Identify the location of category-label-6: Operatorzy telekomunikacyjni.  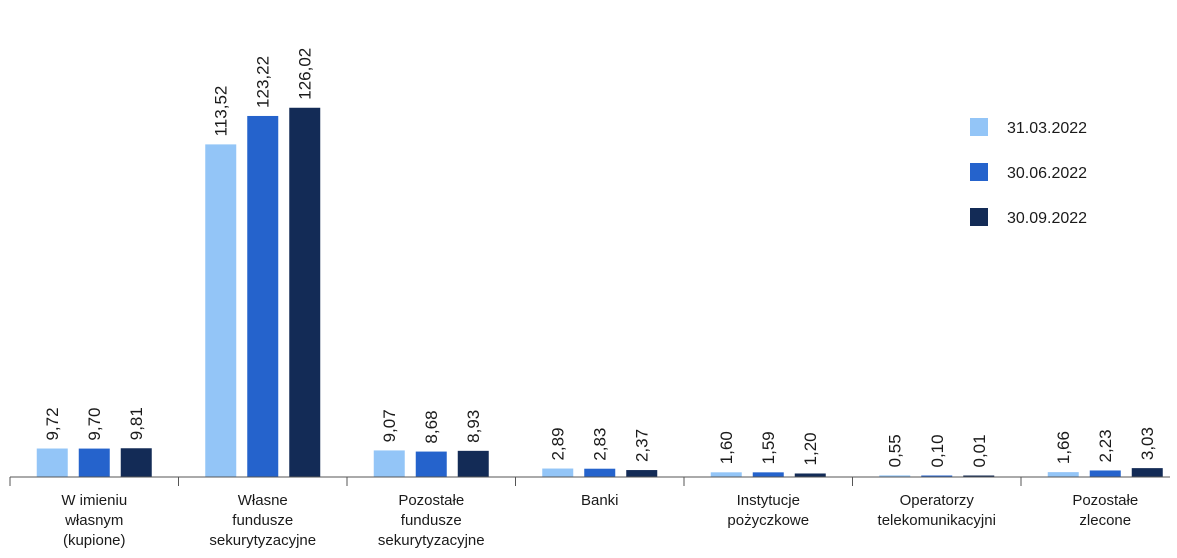
(937, 510).